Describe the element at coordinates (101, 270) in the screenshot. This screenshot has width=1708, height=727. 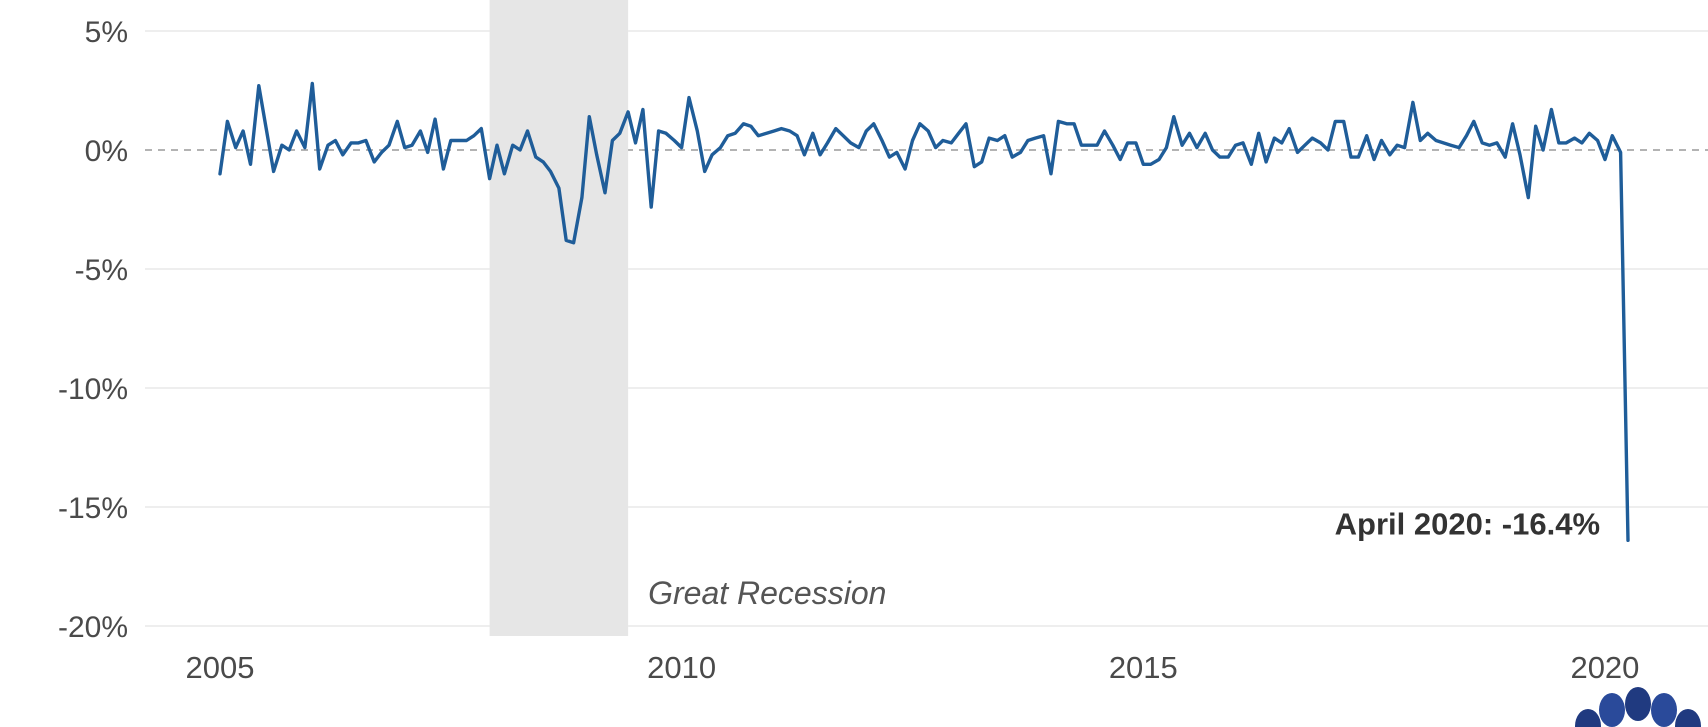
I see `y-tick-label: -5%` at that location.